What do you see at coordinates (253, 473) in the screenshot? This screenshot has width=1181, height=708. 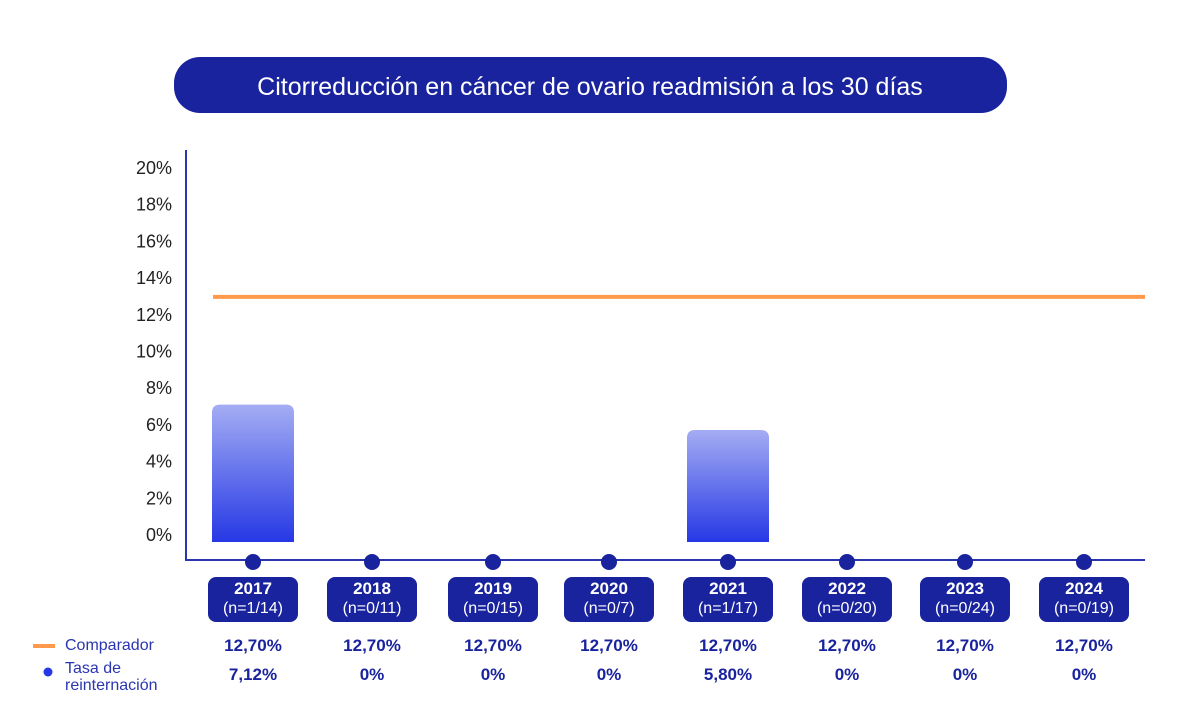 I see `bar-2017` at bounding box center [253, 473].